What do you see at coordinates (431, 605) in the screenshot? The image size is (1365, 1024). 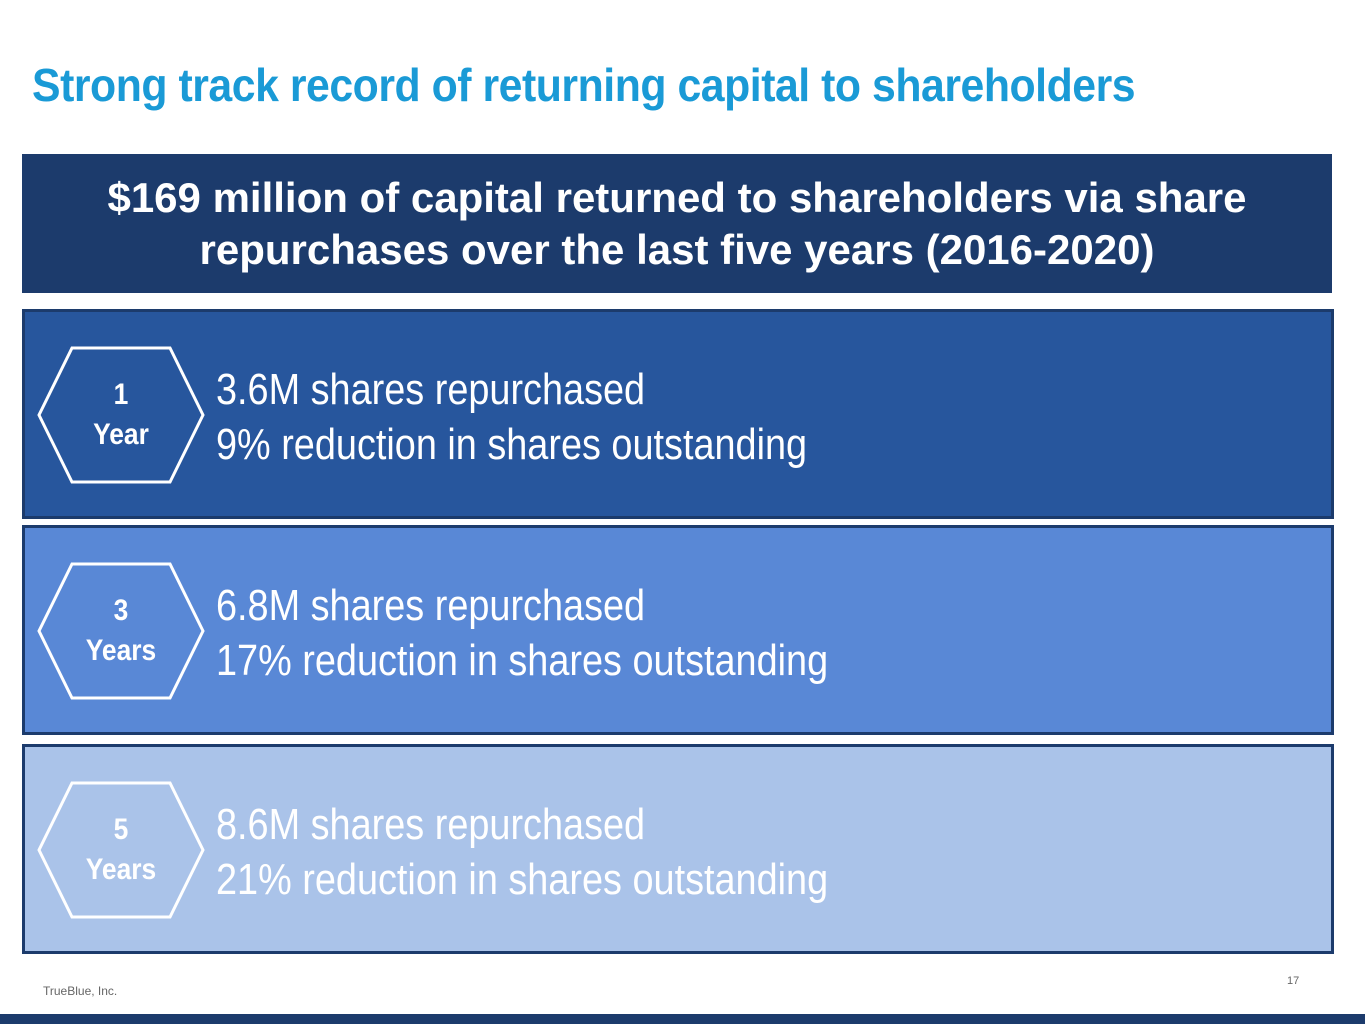 I see `shares-repurchased: 6.8M shares repurchased` at bounding box center [431, 605].